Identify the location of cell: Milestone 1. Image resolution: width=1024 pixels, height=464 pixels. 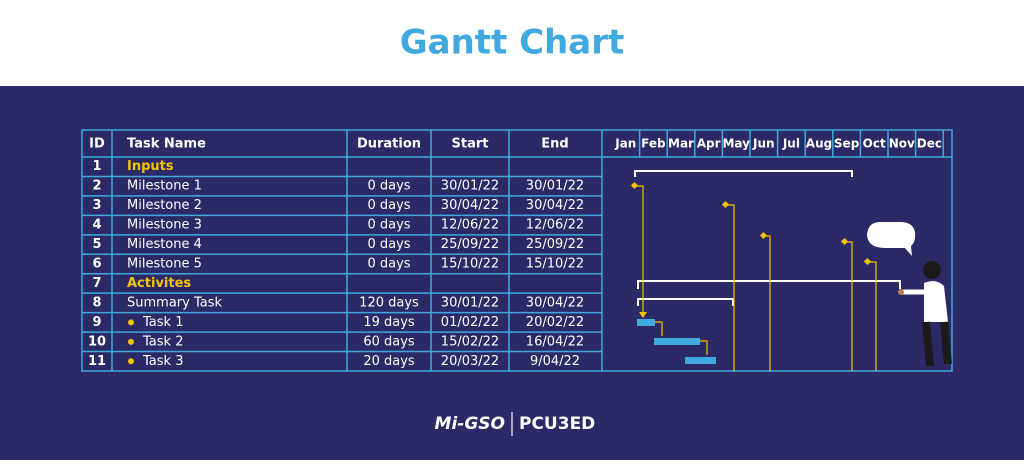
(164, 186).